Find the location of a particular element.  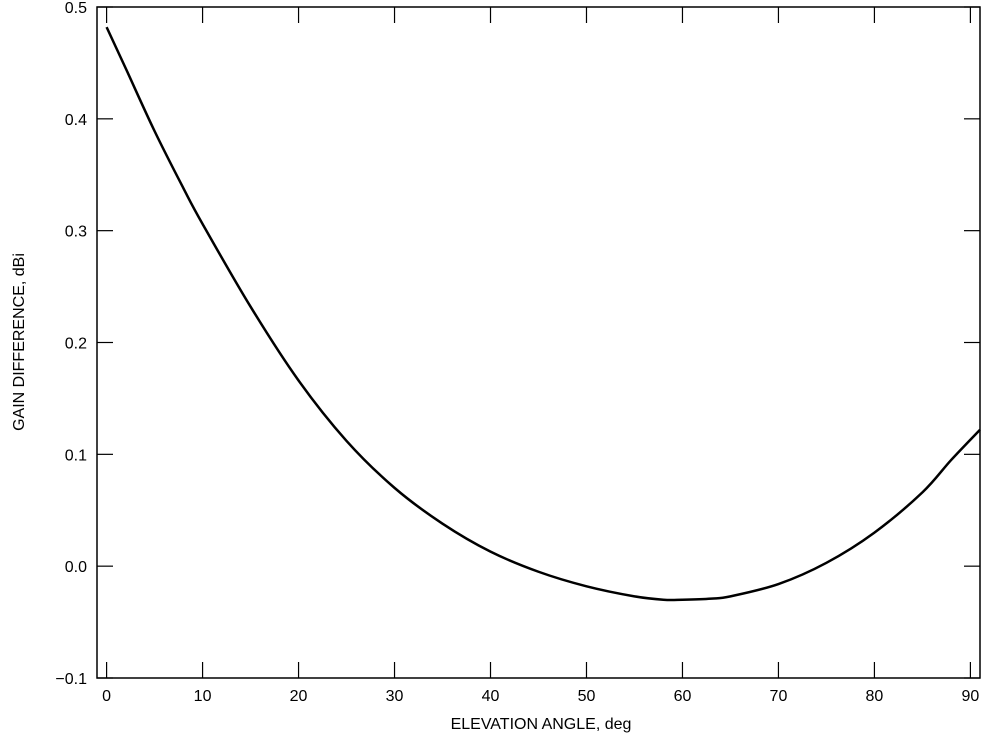

x-tick-label: 40 is located at coordinates (491, 696).